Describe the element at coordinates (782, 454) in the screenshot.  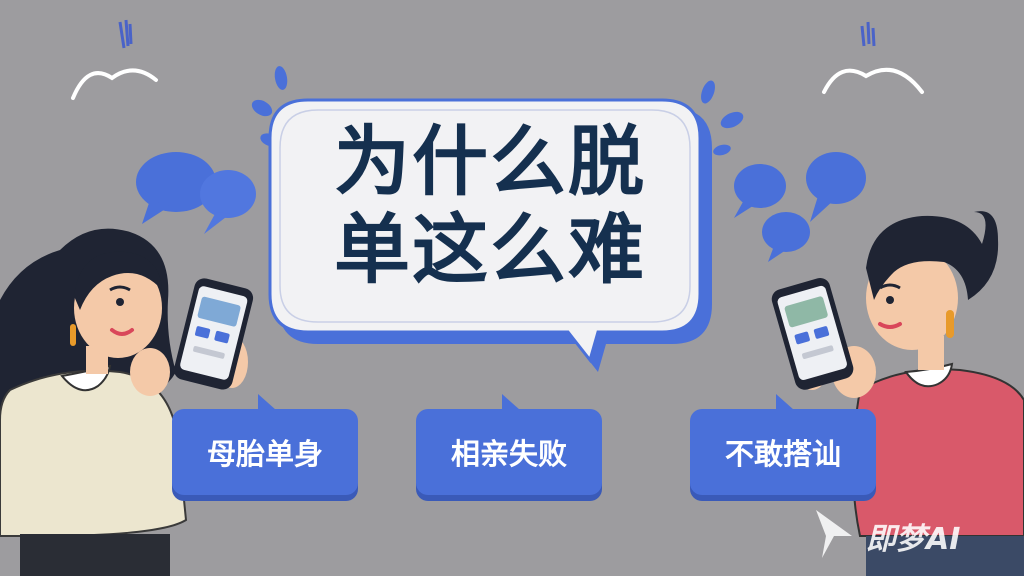
I see `tag-label: 不敢搭讪` at that location.